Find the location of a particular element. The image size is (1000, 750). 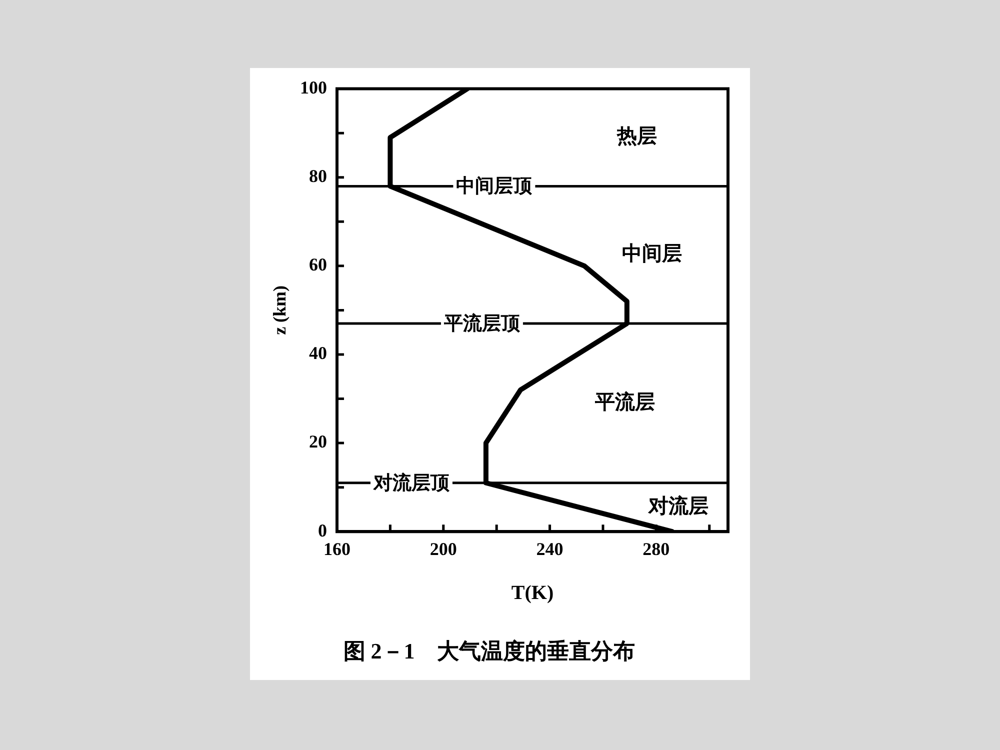

x-tick-label: 160 is located at coordinates (337, 549).